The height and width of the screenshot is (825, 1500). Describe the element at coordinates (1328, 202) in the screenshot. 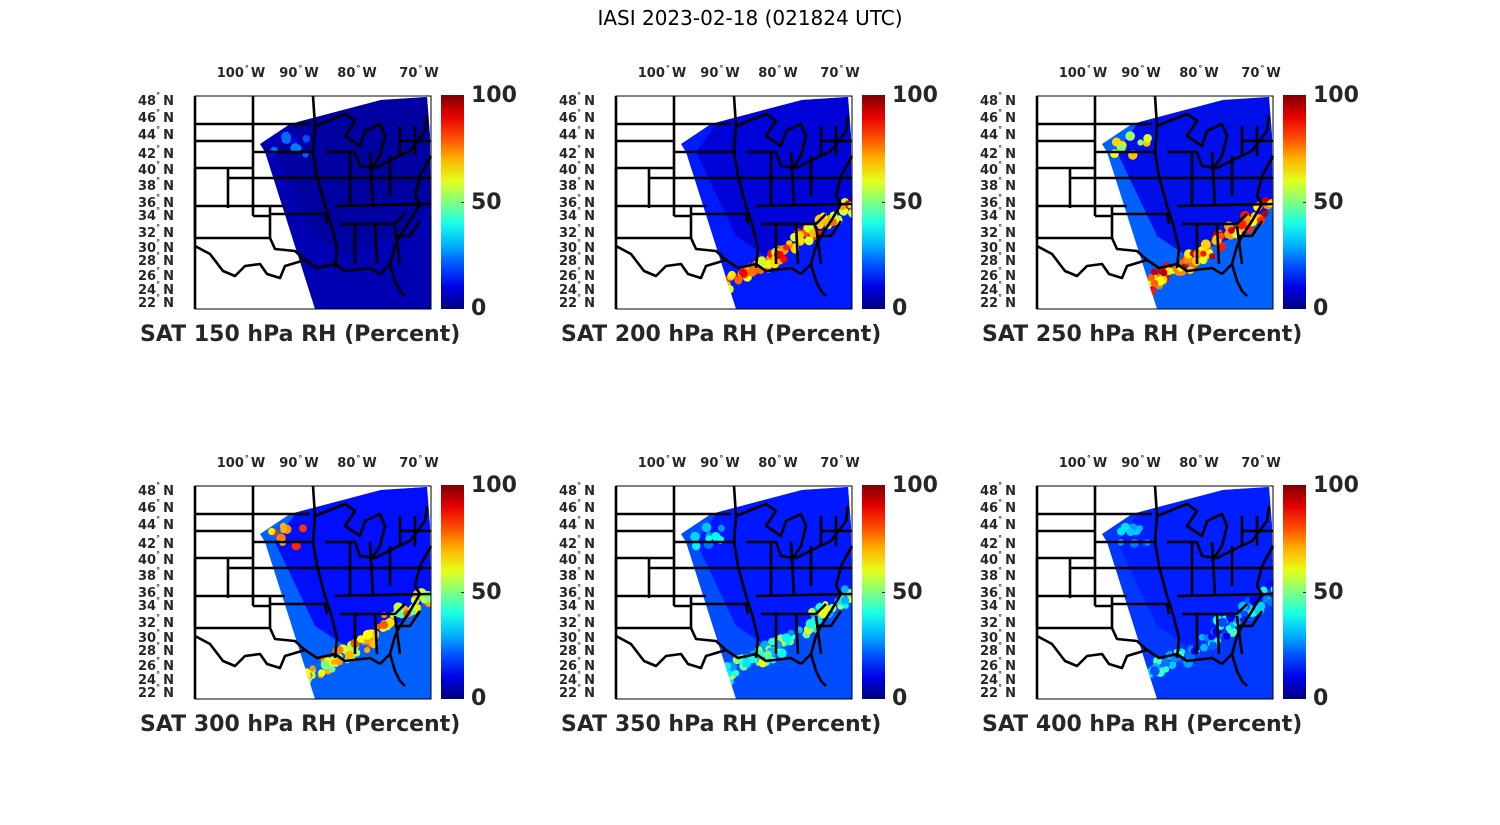

I see `colorbar-tick-label: 50` at that location.